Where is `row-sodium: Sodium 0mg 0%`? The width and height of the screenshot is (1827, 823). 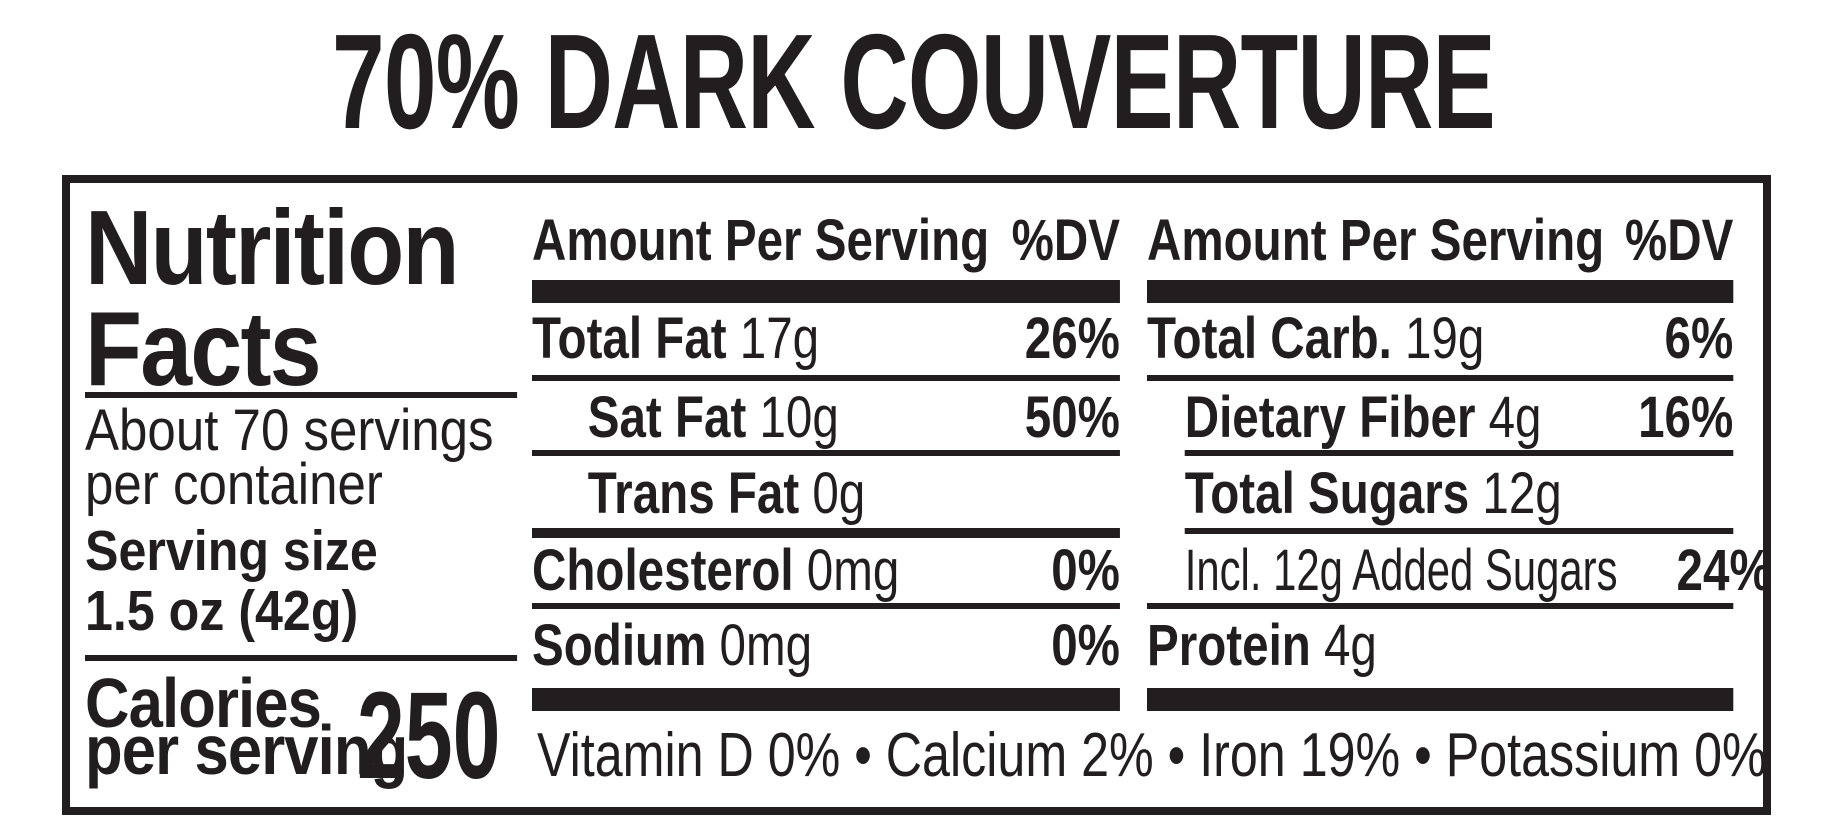
row-sodium: Sodium 0mg 0% is located at coordinates (826, 645).